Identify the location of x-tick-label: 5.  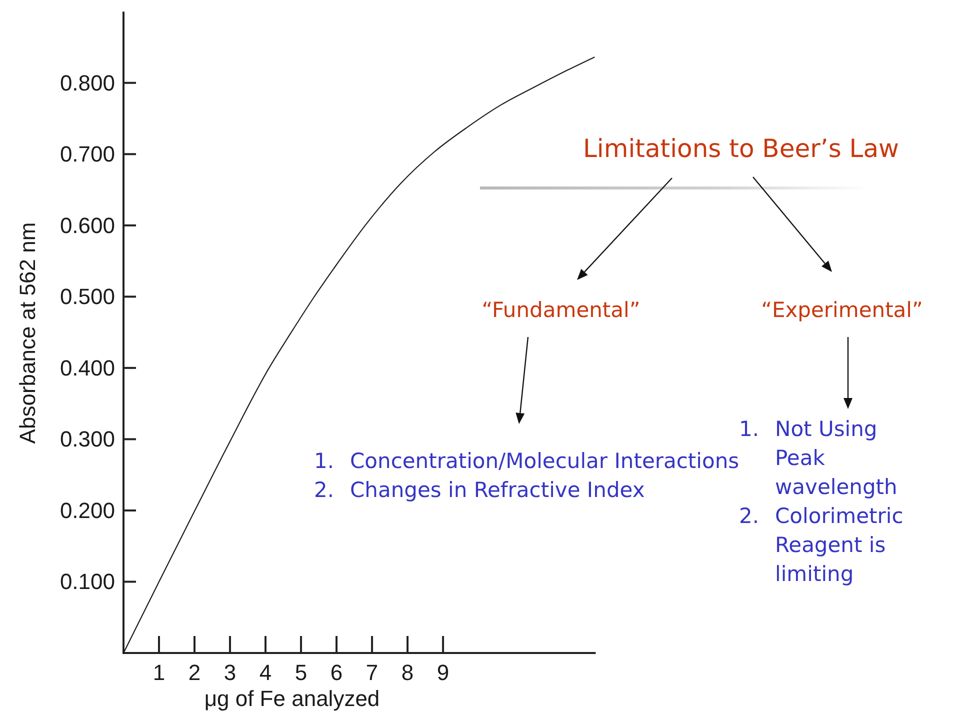
(301, 672).